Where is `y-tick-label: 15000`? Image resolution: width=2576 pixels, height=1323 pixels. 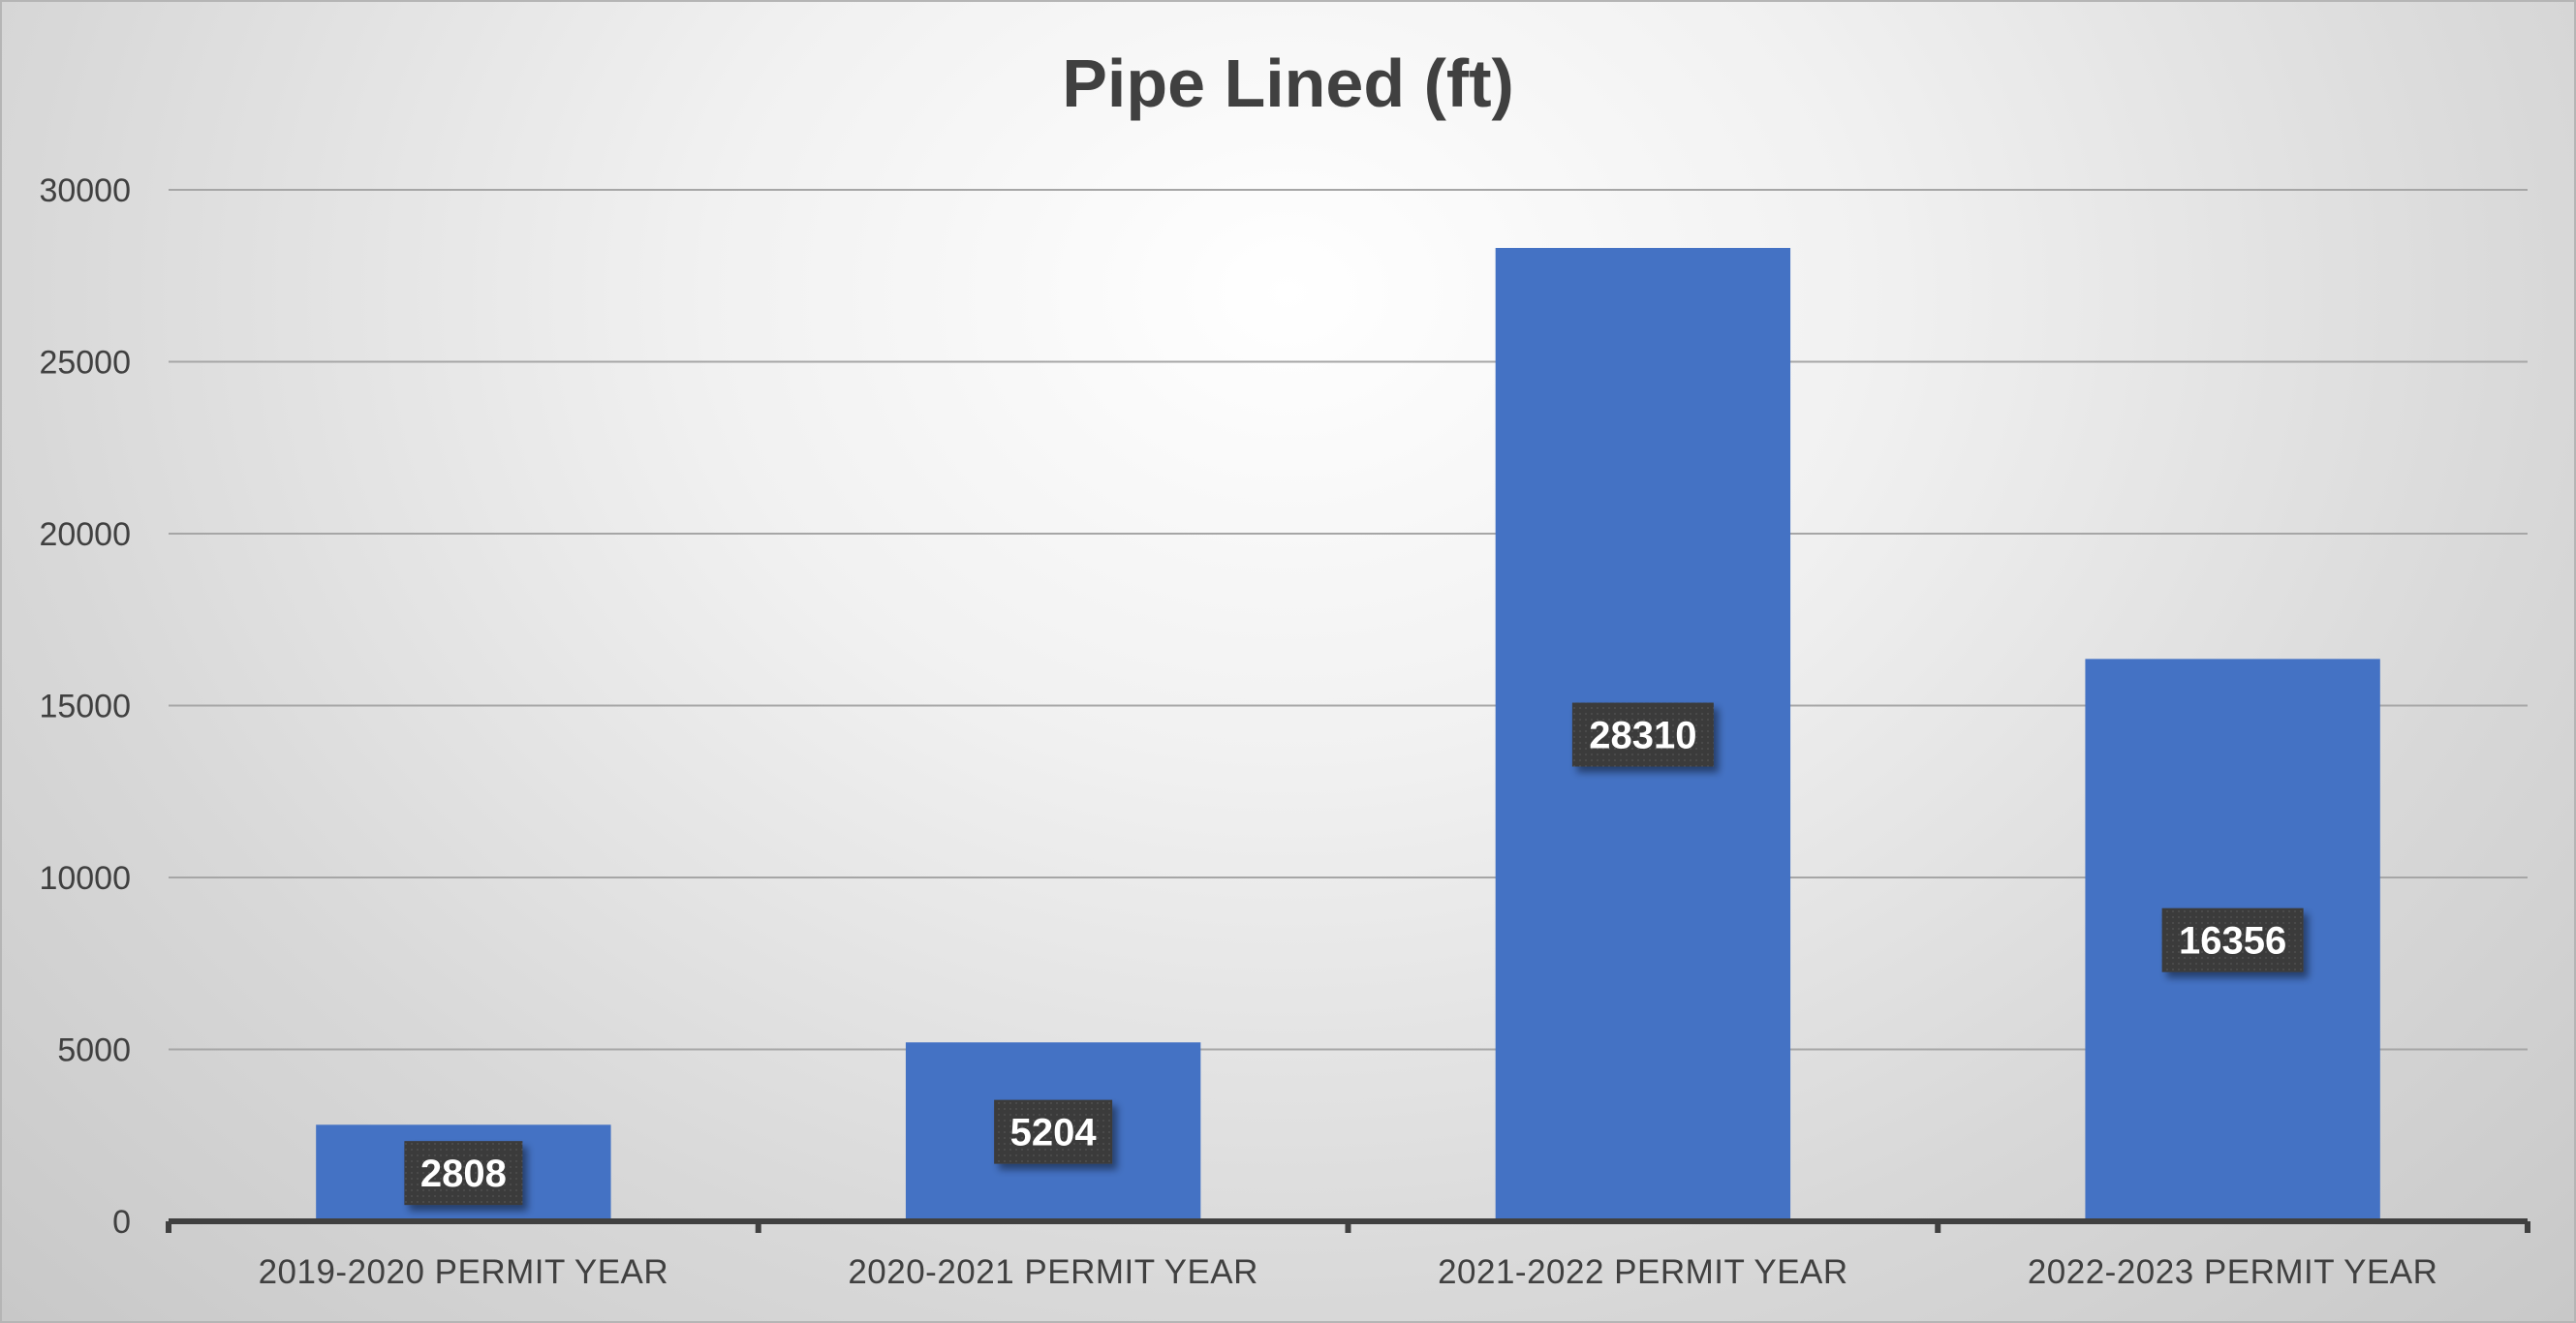
y-tick-label: 15000 is located at coordinates (85, 707).